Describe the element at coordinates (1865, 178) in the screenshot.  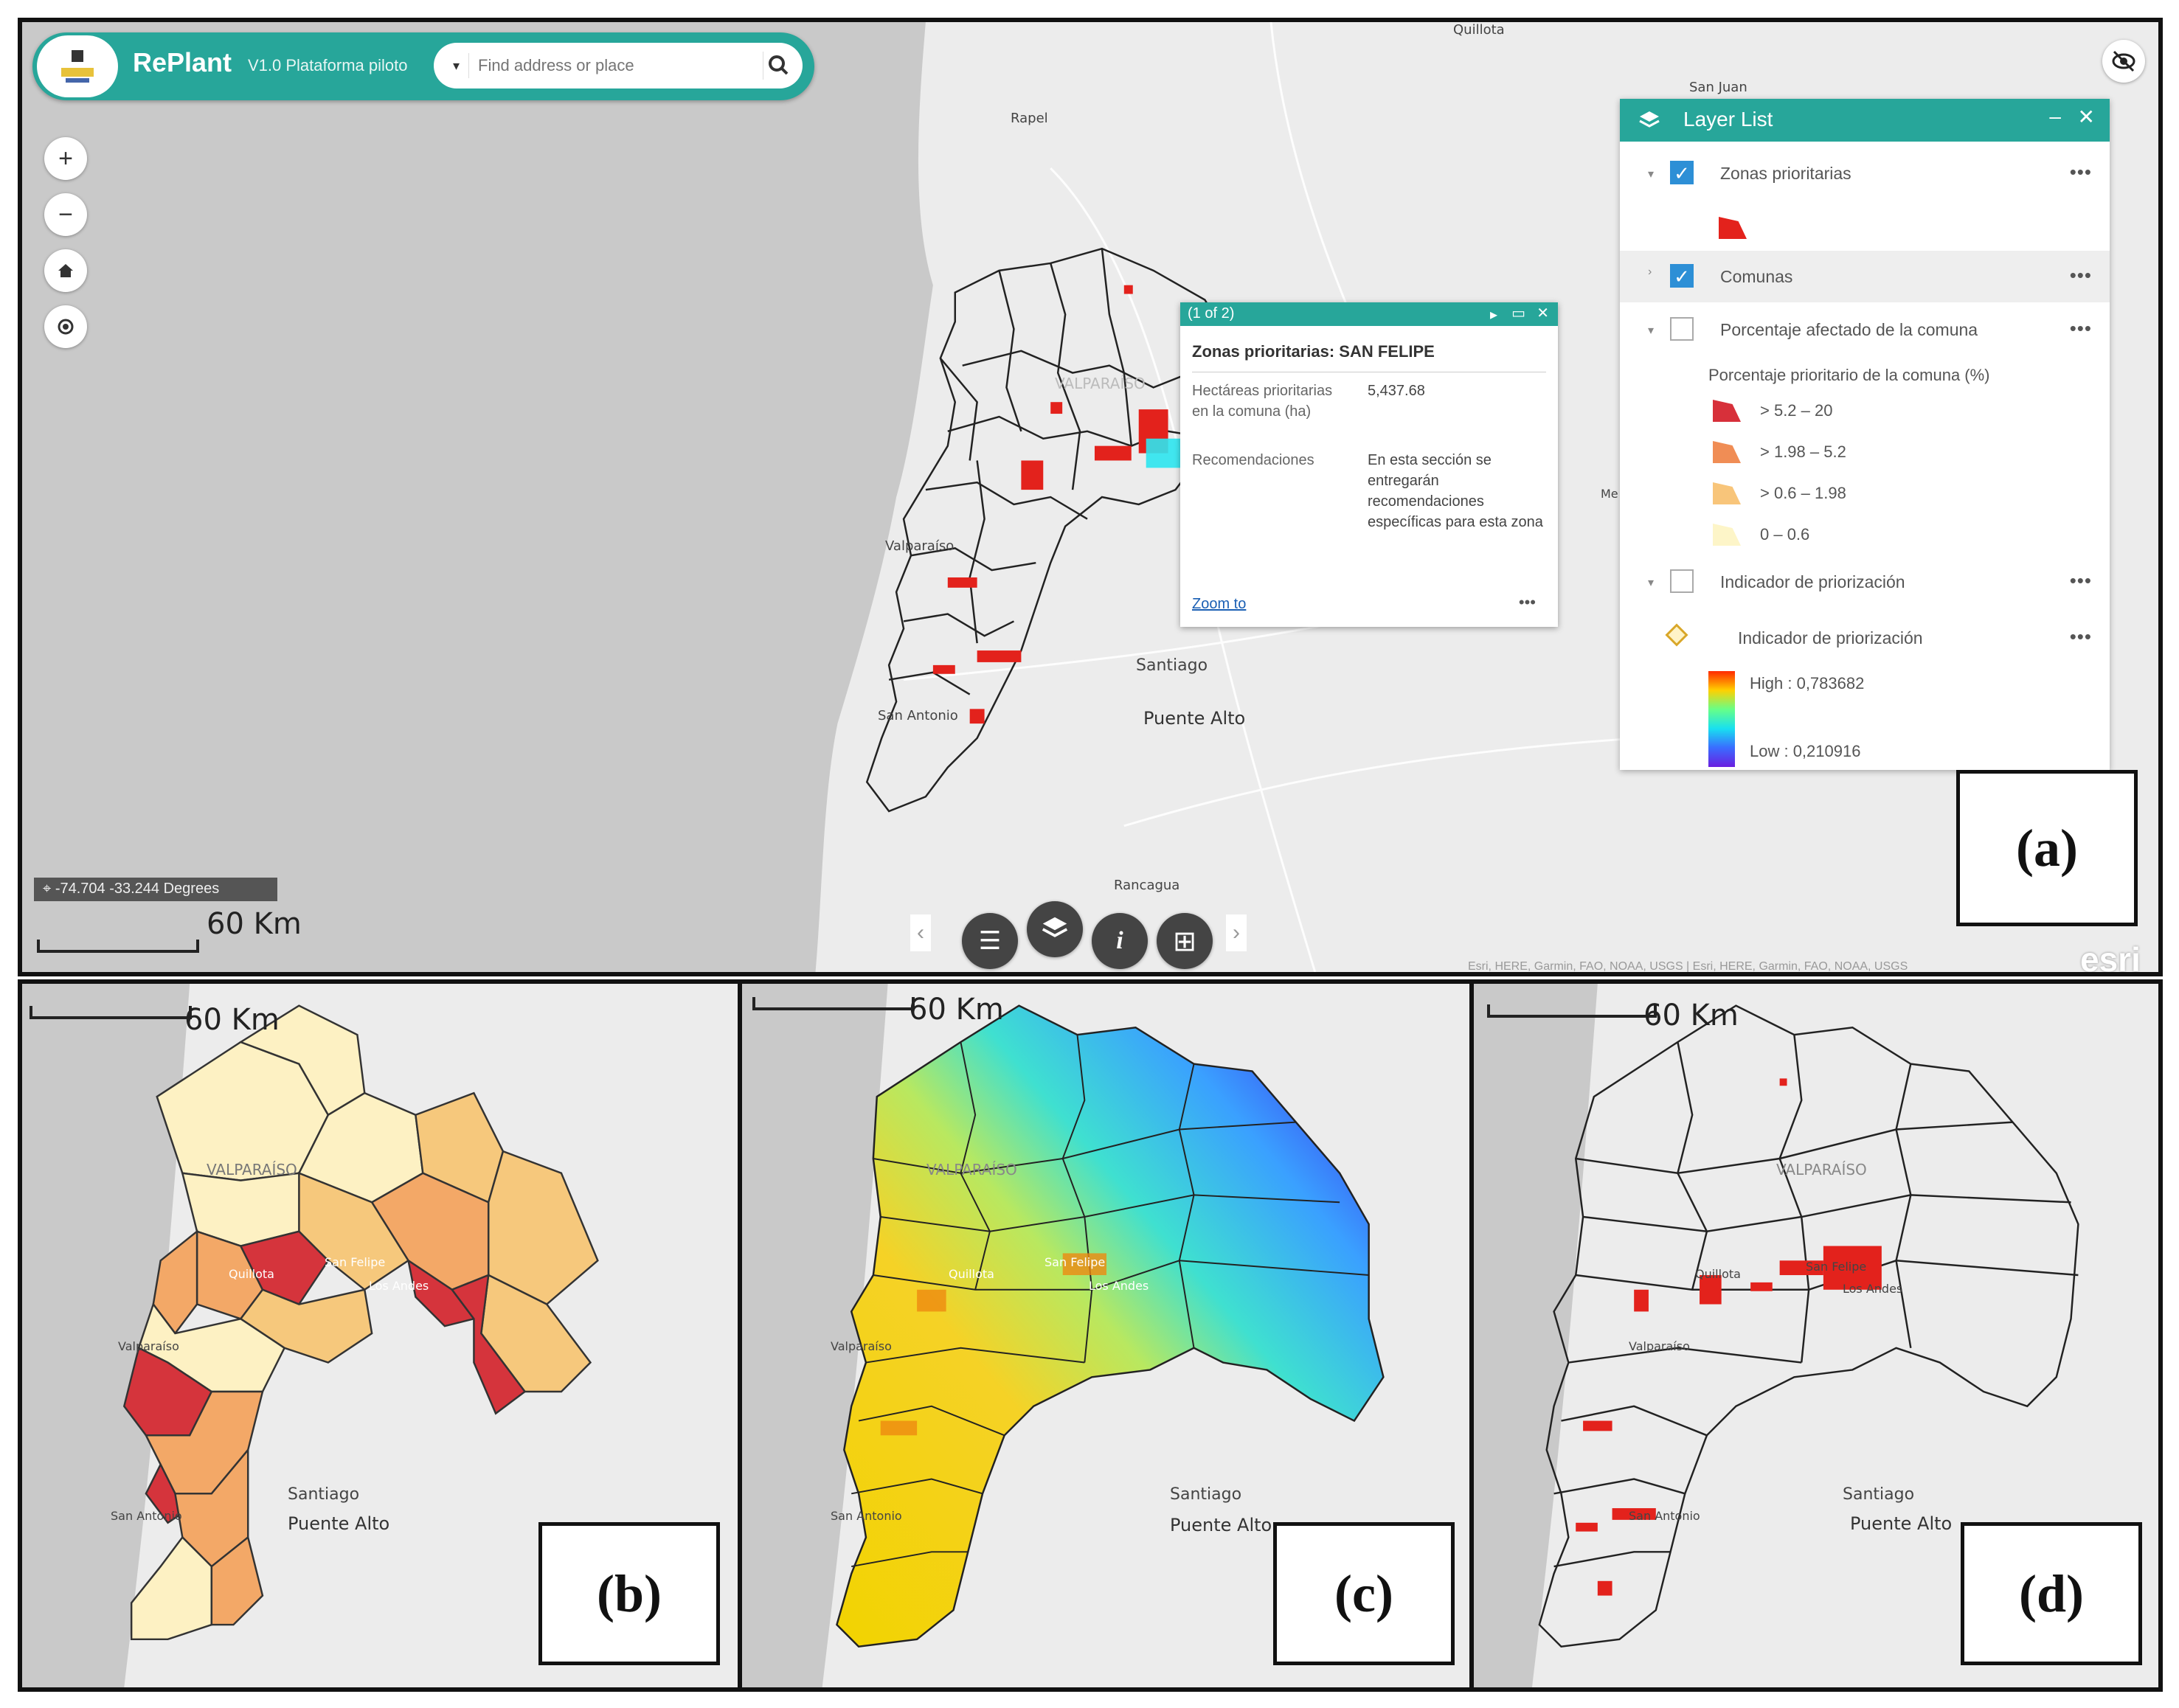
I see `layer-row-zonas: ▾ ✓ Zonas prioritarias •••` at that location.